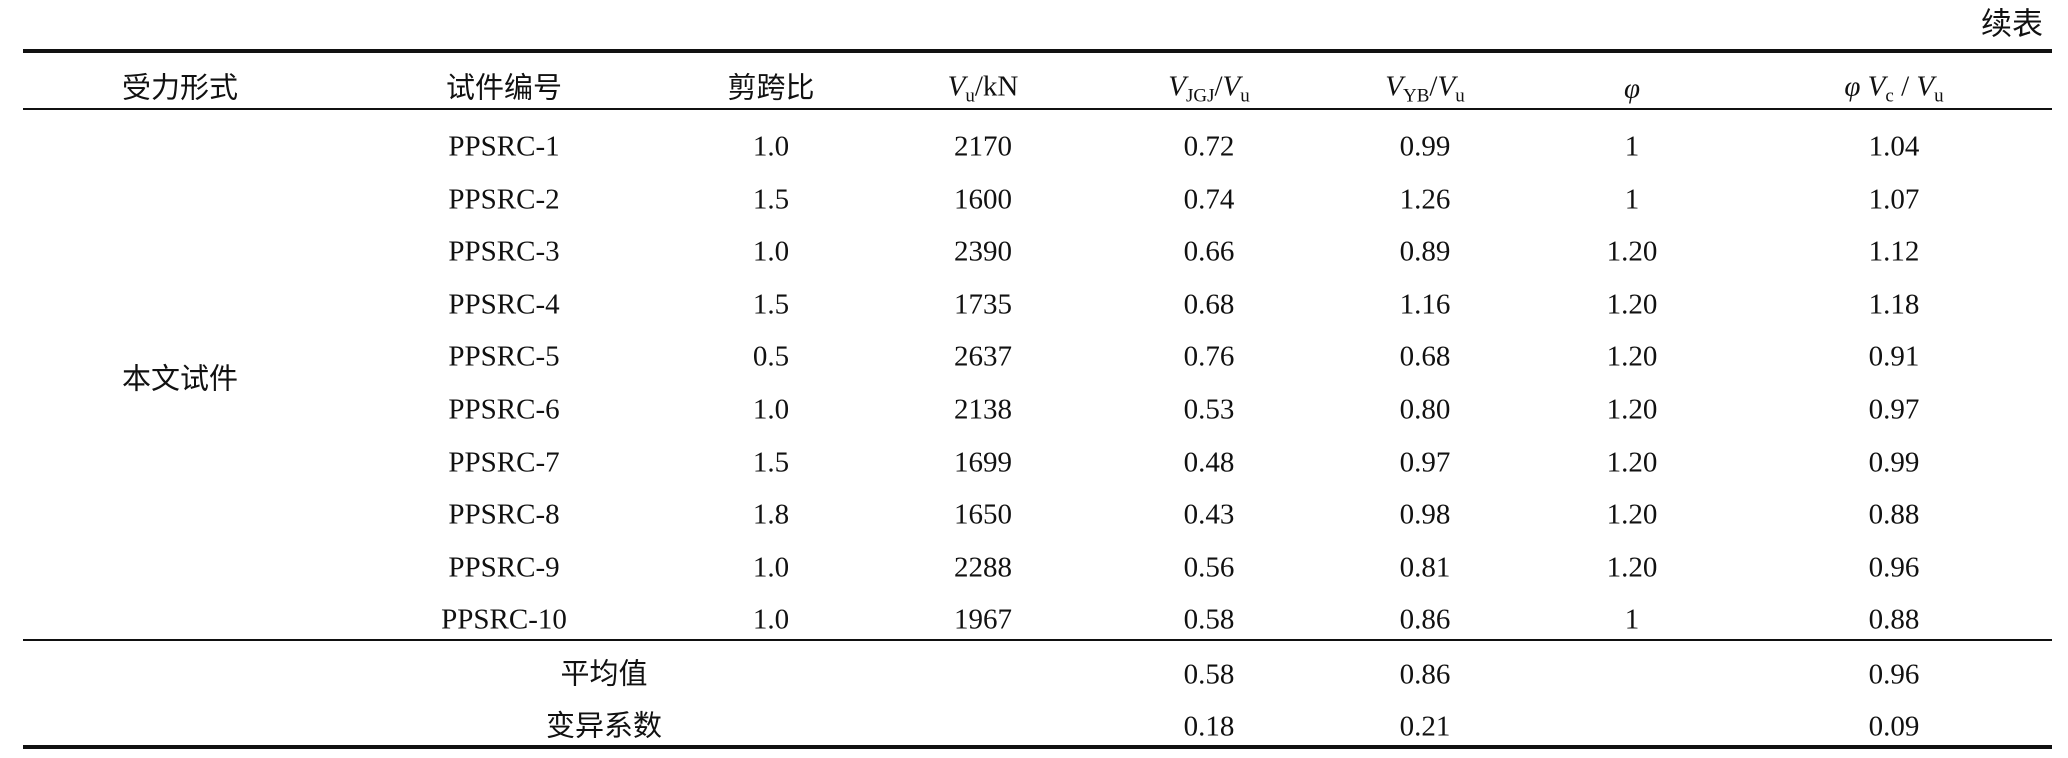 This screenshot has height=758, width=2068. Describe the element at coordinates (504, 619) in the screenshot. I see `table-cell: PPSRC-10` at that location.